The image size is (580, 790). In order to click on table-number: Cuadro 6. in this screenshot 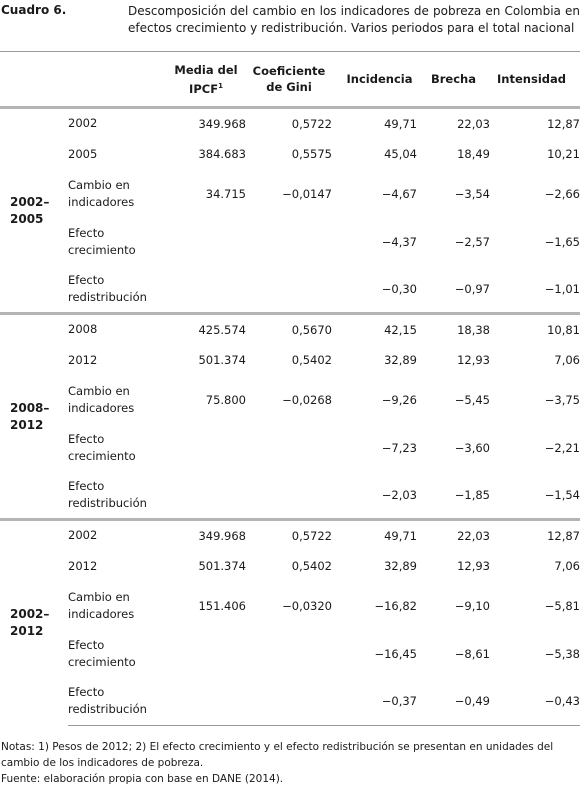, I will do `click(34, 10)`.